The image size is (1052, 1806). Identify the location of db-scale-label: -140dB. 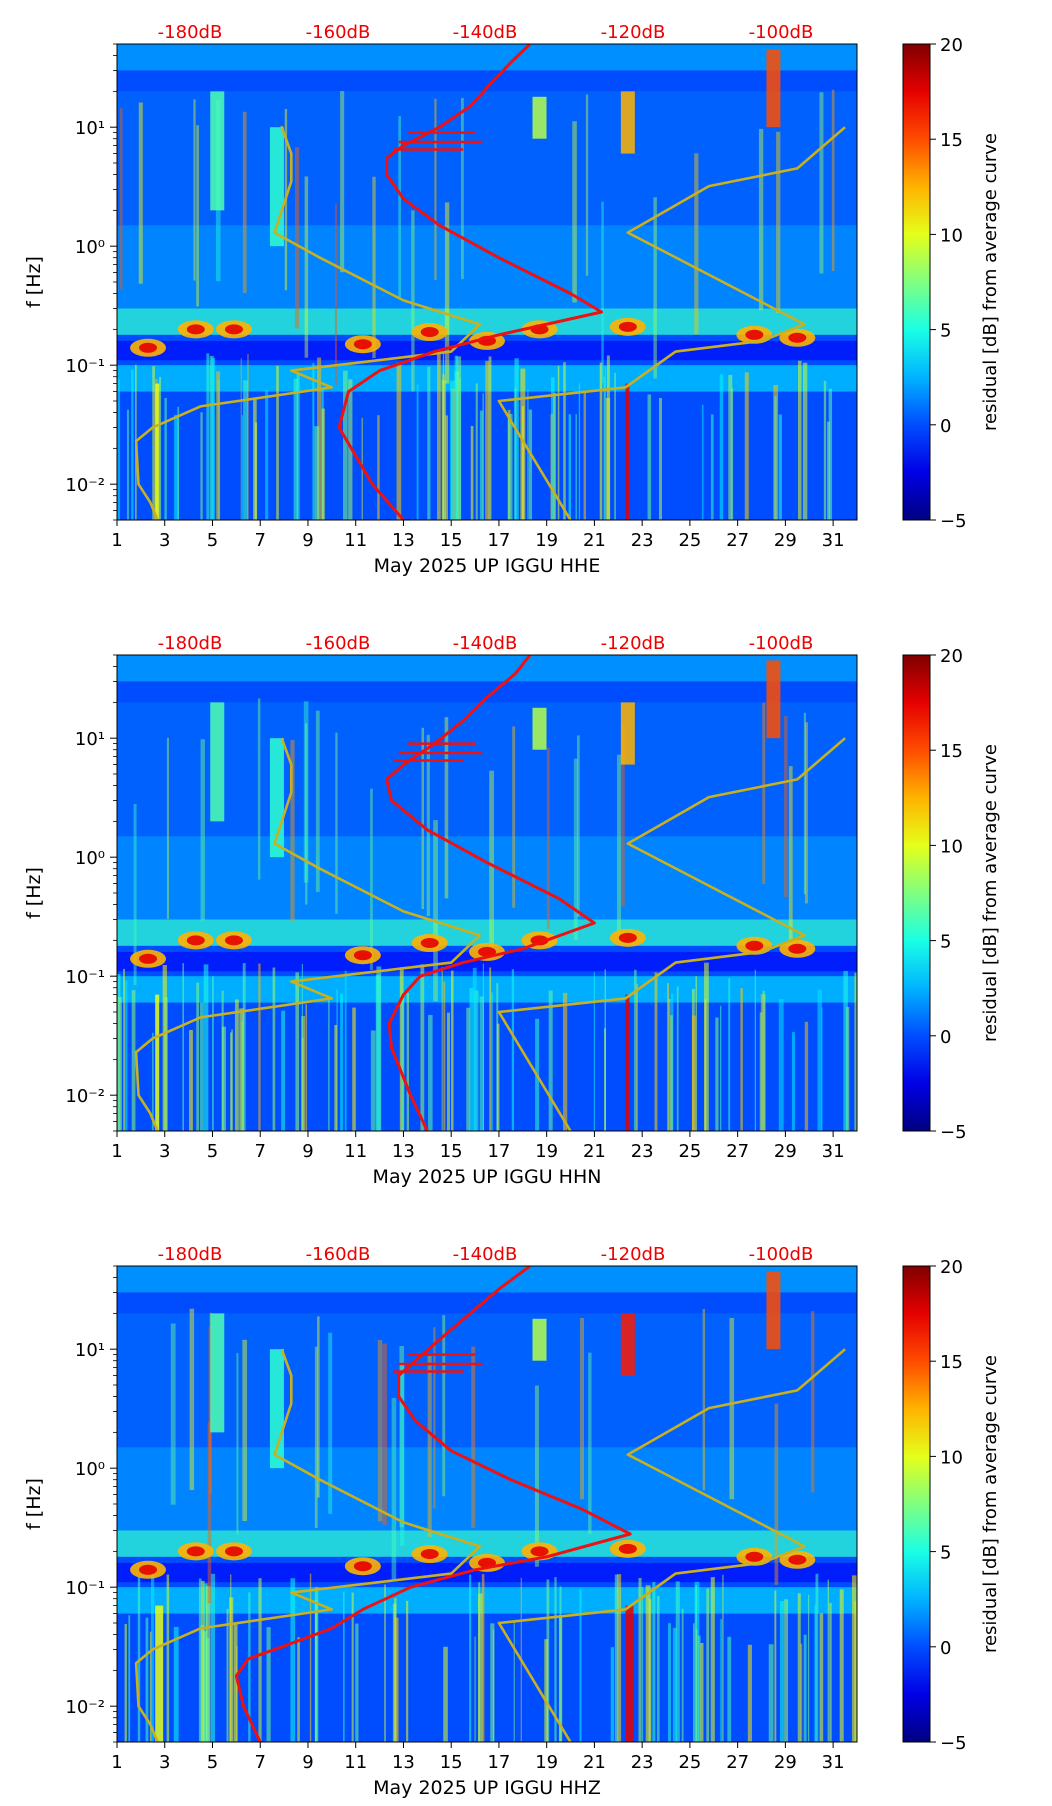
(485, 1254).